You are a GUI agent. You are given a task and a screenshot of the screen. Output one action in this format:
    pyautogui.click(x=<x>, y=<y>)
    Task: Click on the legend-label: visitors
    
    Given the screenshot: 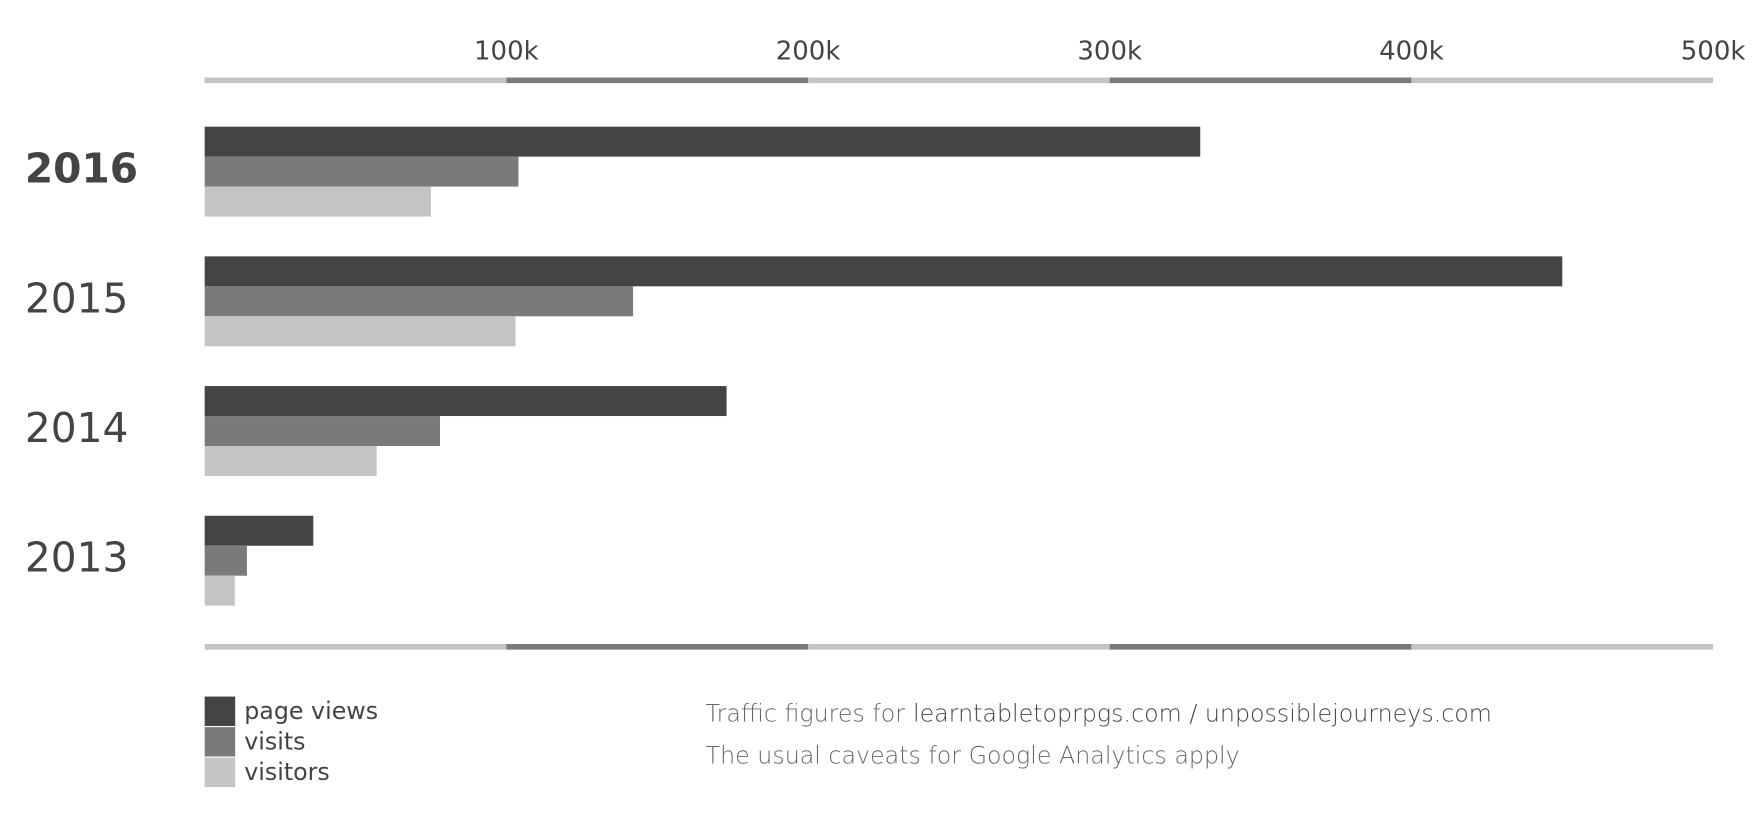 What is the action you would take?
    pyautogui.click(x=287, y=772)
    